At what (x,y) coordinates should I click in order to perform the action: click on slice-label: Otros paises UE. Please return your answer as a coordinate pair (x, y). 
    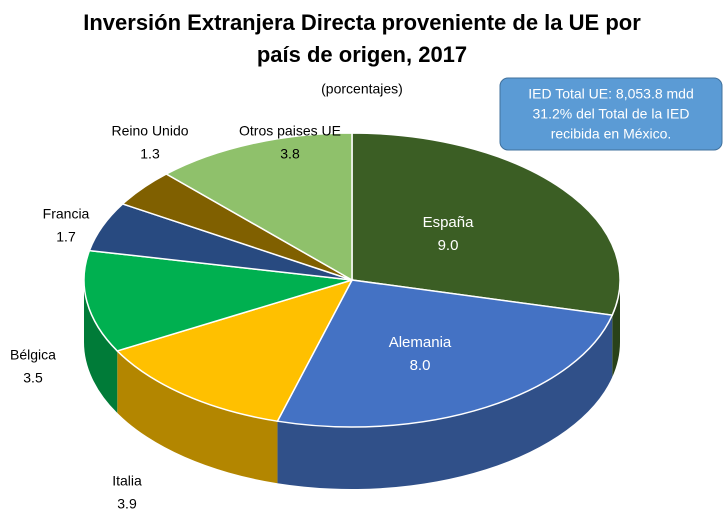
    Looking at the image, I should click on (290, 131).